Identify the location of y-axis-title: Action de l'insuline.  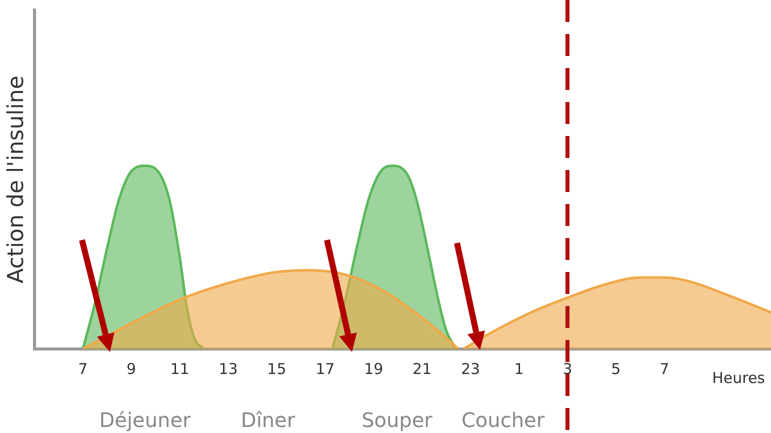
(16, 180).